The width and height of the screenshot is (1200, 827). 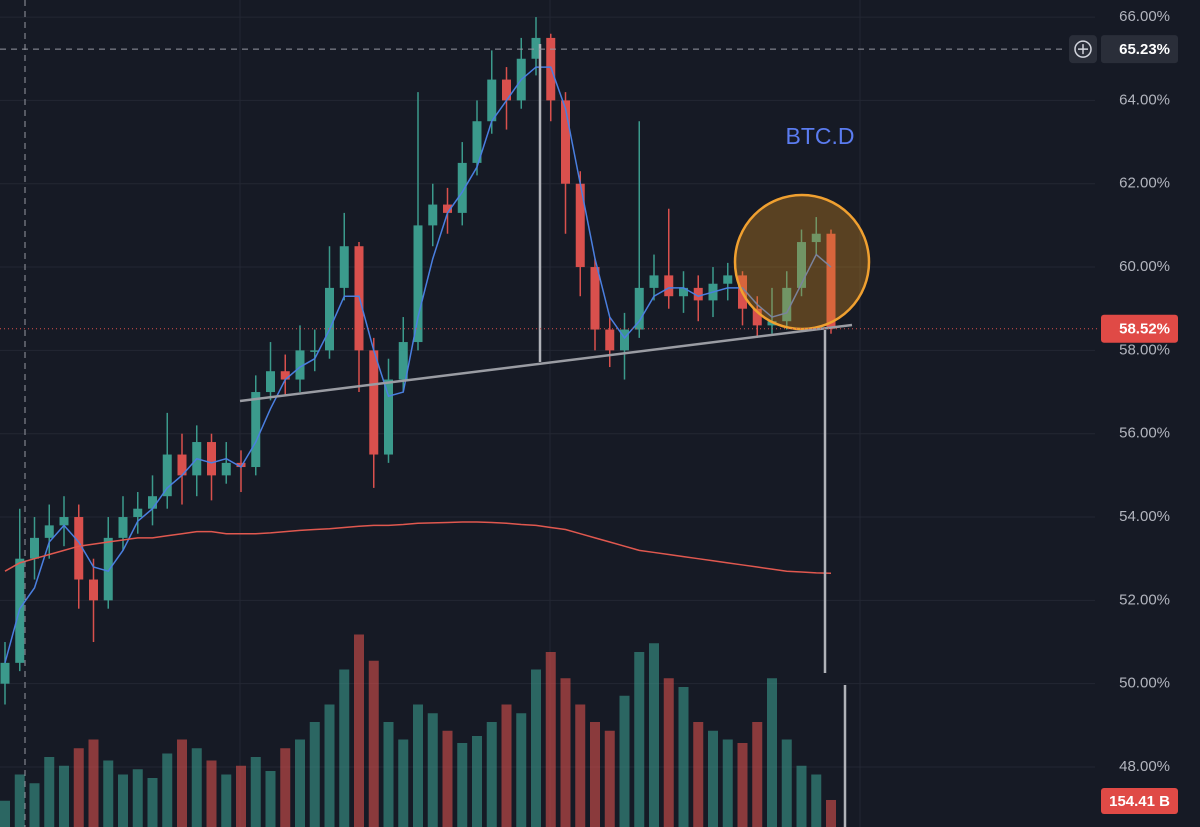 I want to click on last-price-box, so click(x=1139, y=328).